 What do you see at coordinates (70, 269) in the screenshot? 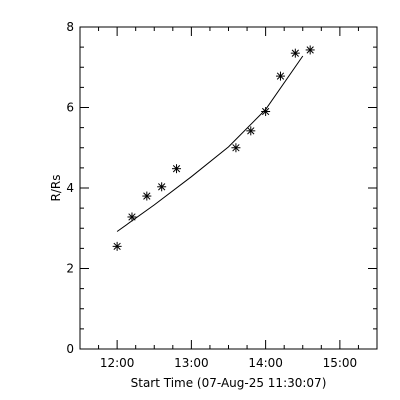
I see `y-tick-label: 2` at bounding box center [70, 269].